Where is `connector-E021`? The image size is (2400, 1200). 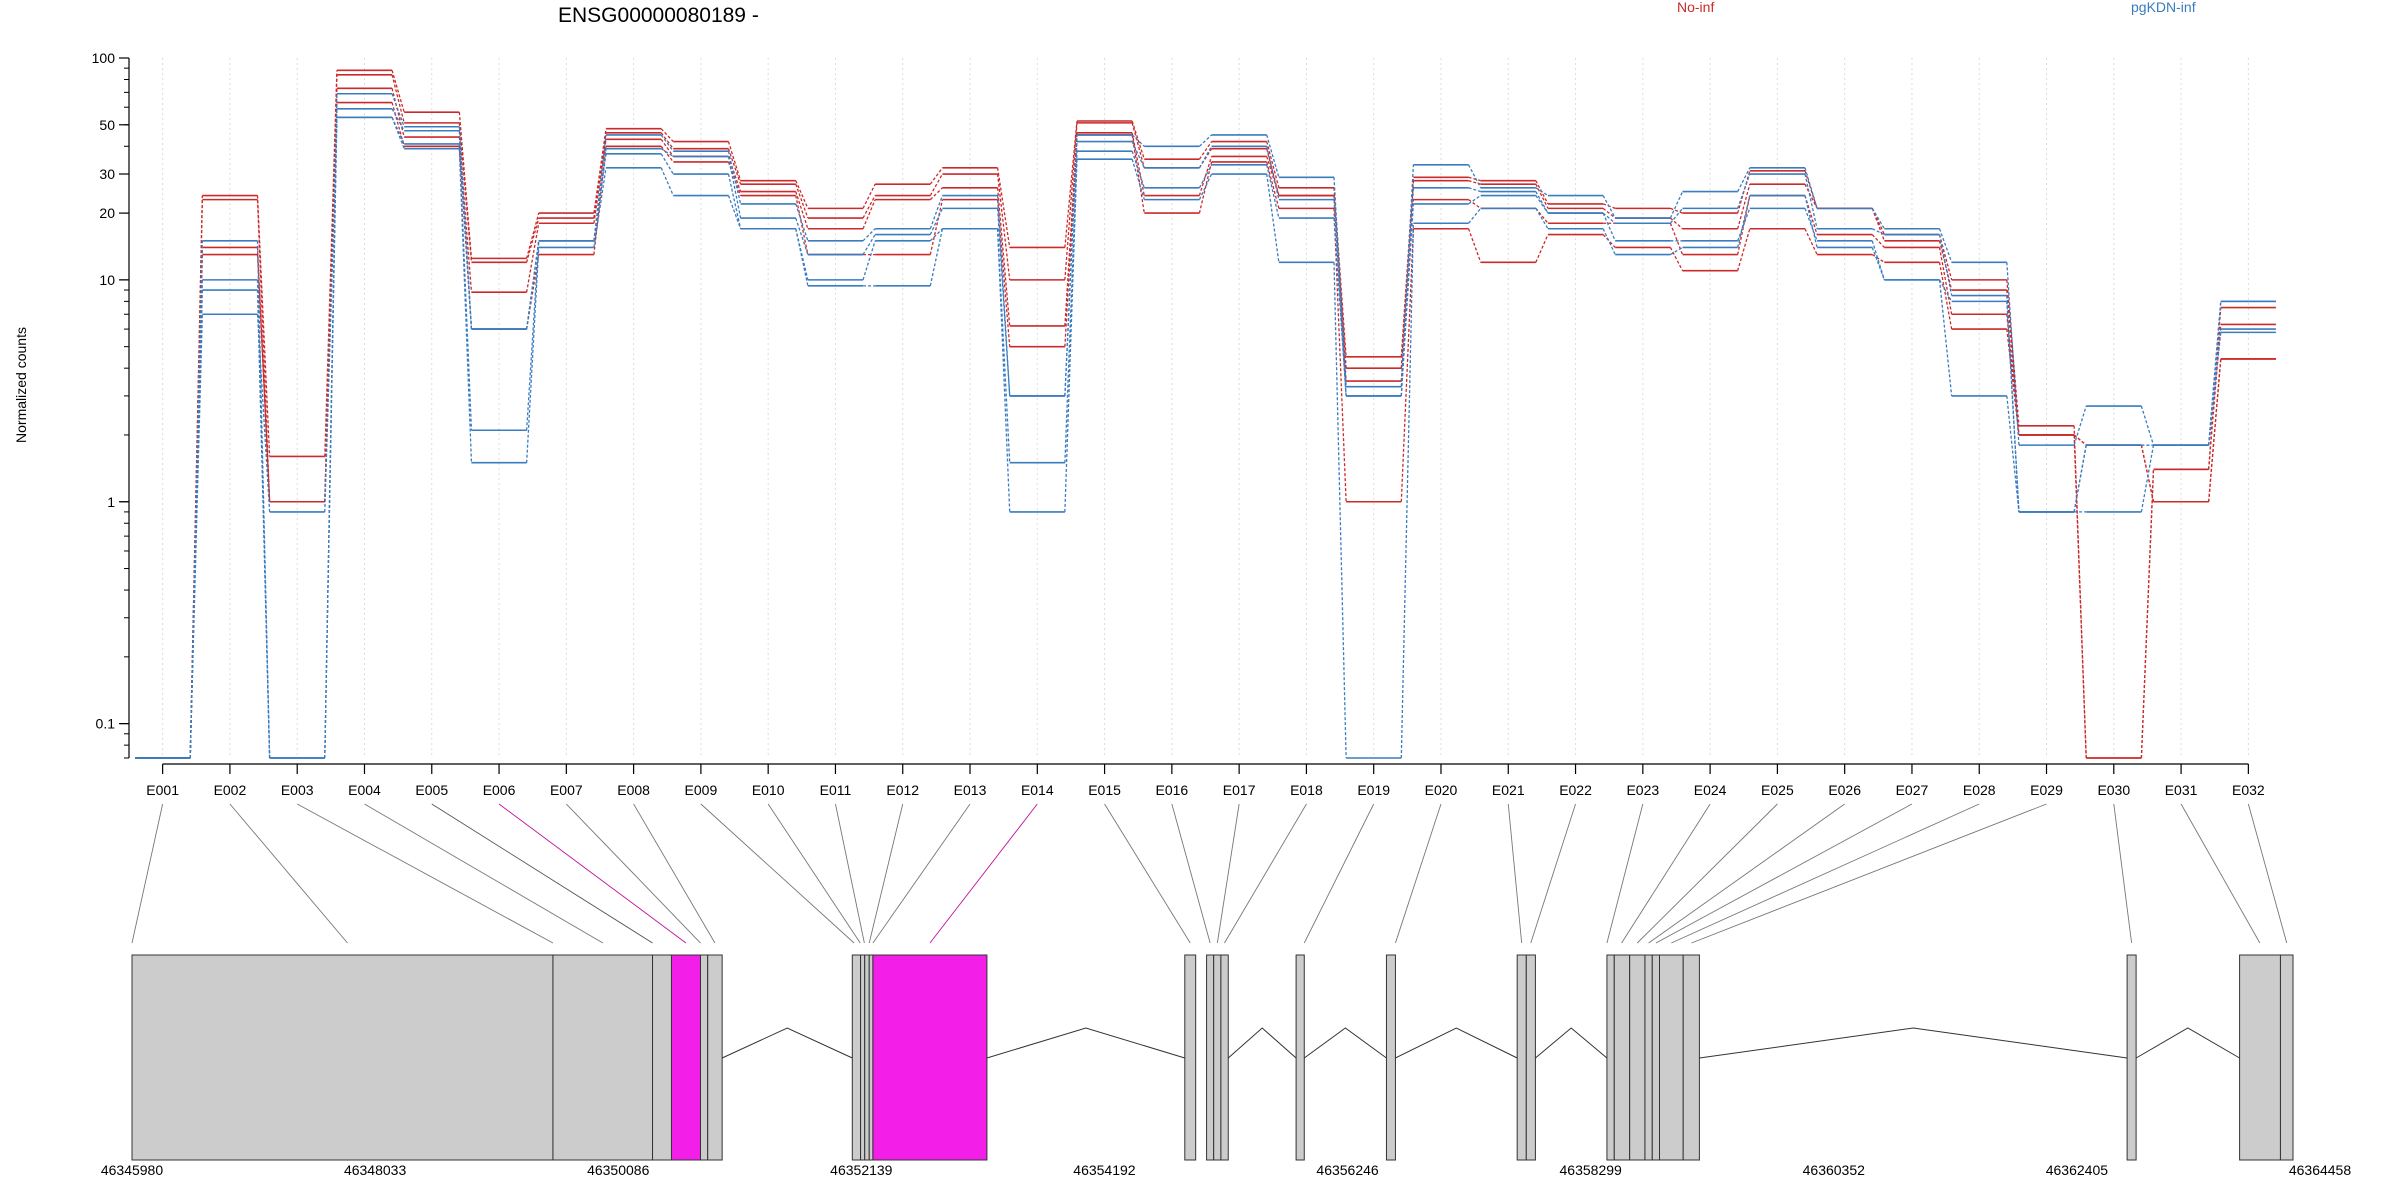
connector-E021 is located at coordinates (1515, 873).